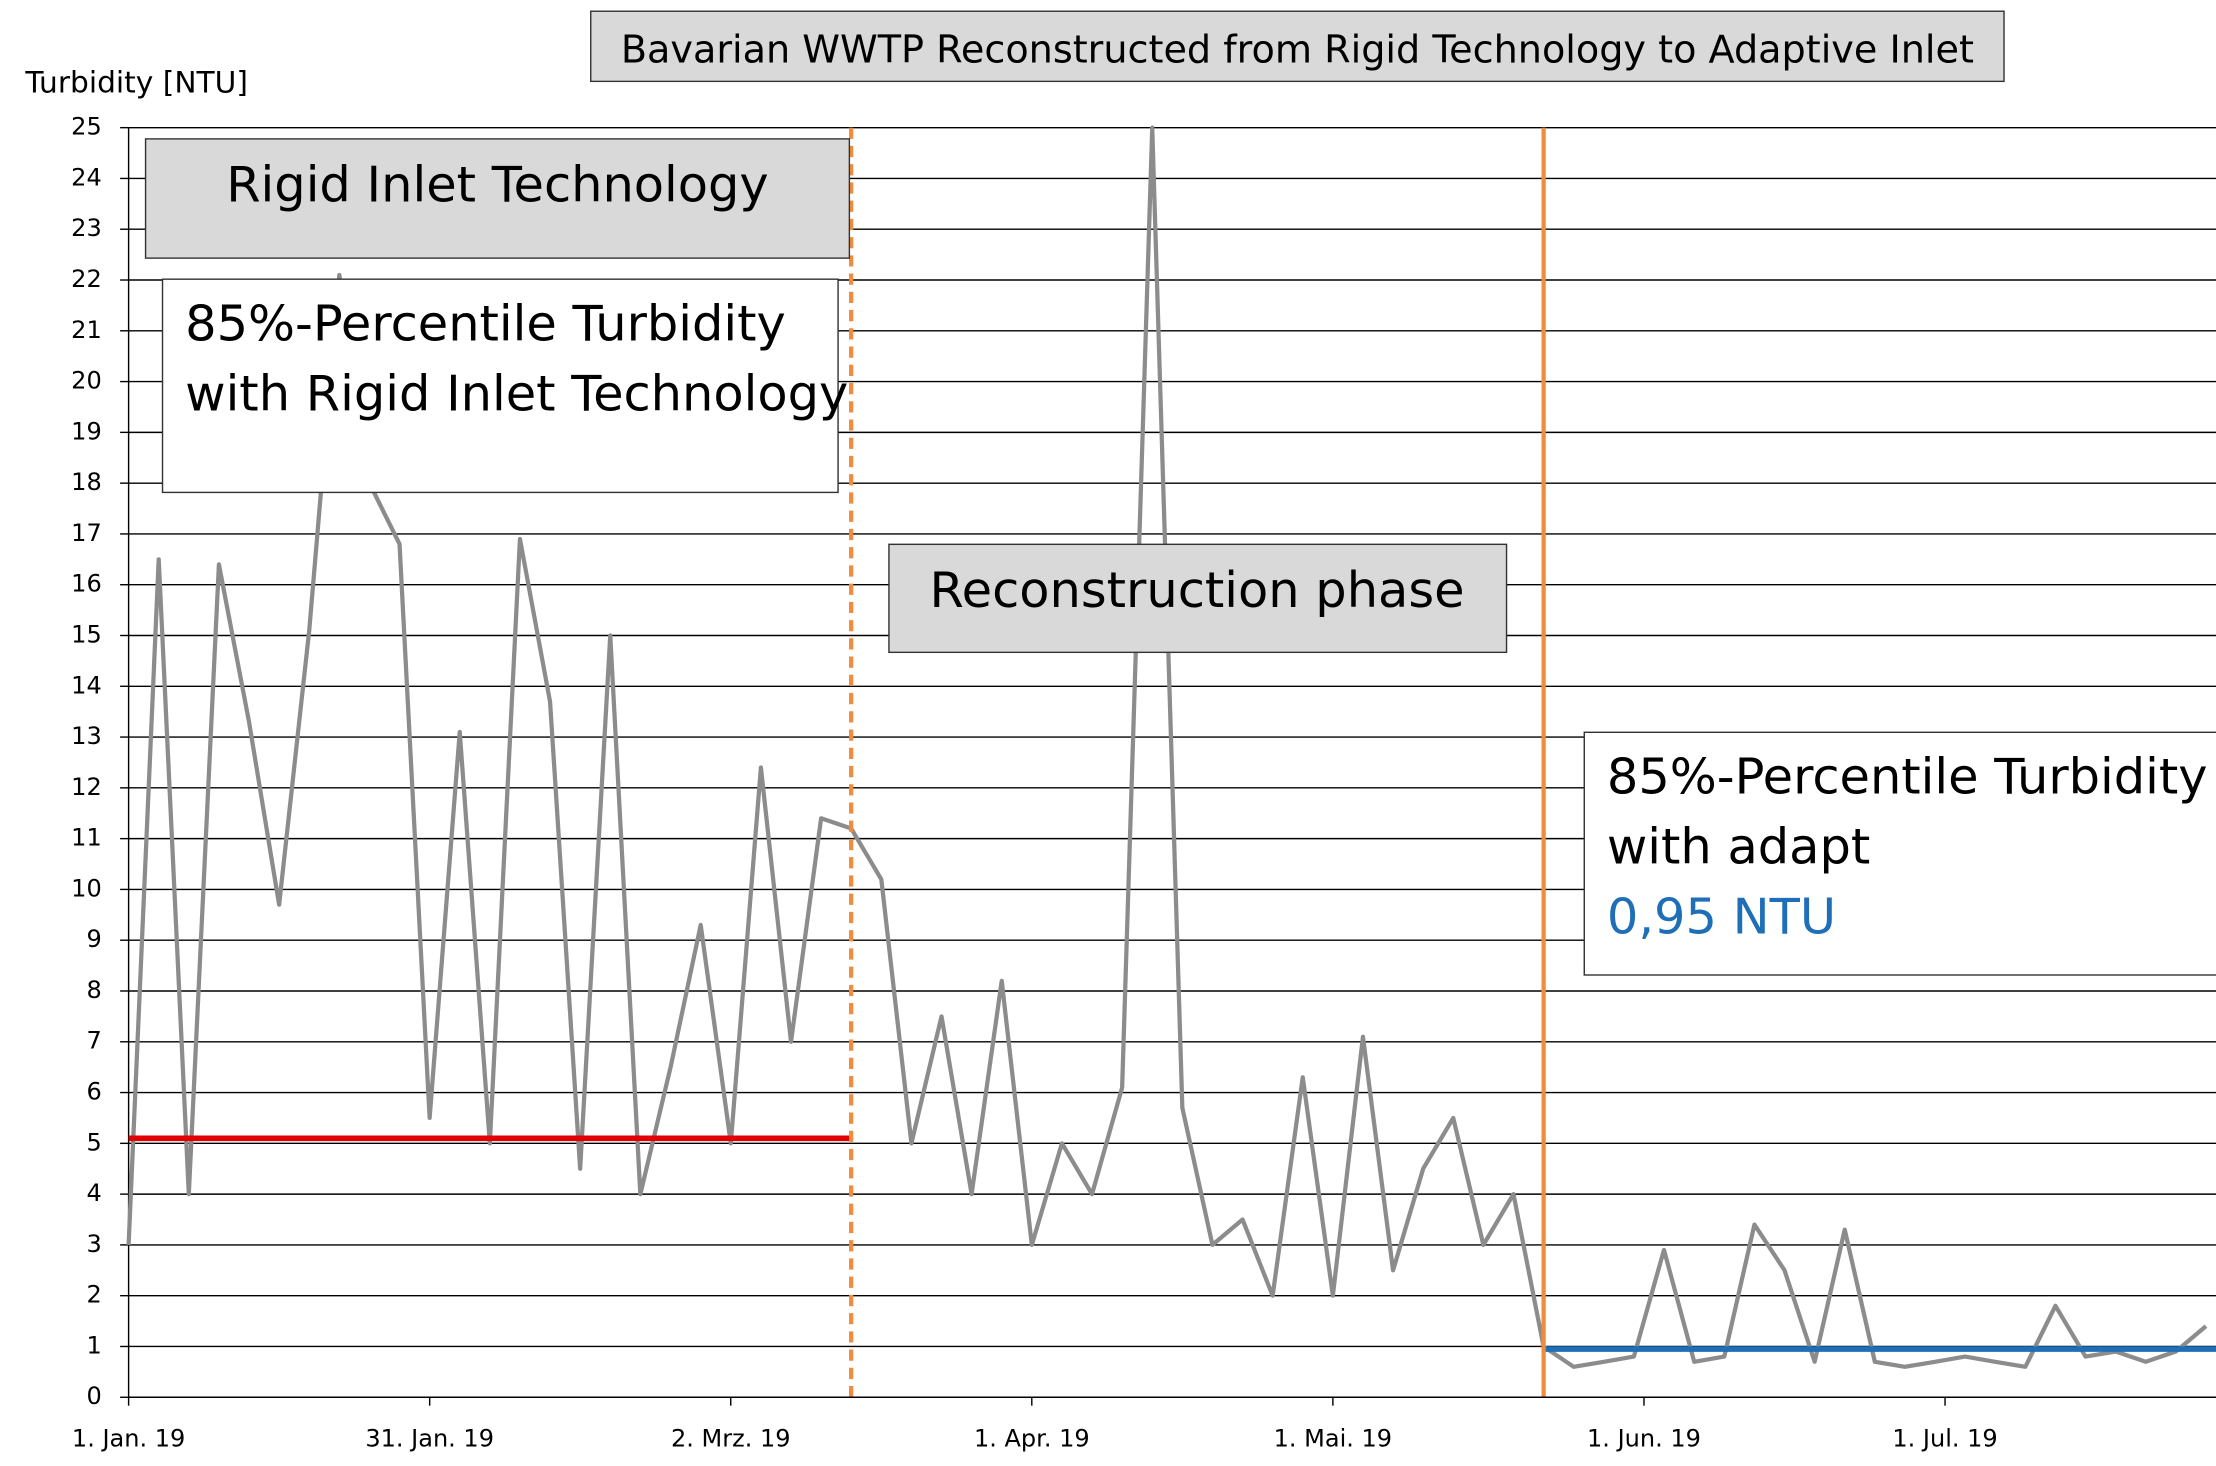 The width and height of the screenshot is (2216, 1466). Describe the element at coordinates (93, 1244) in the screenshot. I see `y-tick-label: 3` at that location.